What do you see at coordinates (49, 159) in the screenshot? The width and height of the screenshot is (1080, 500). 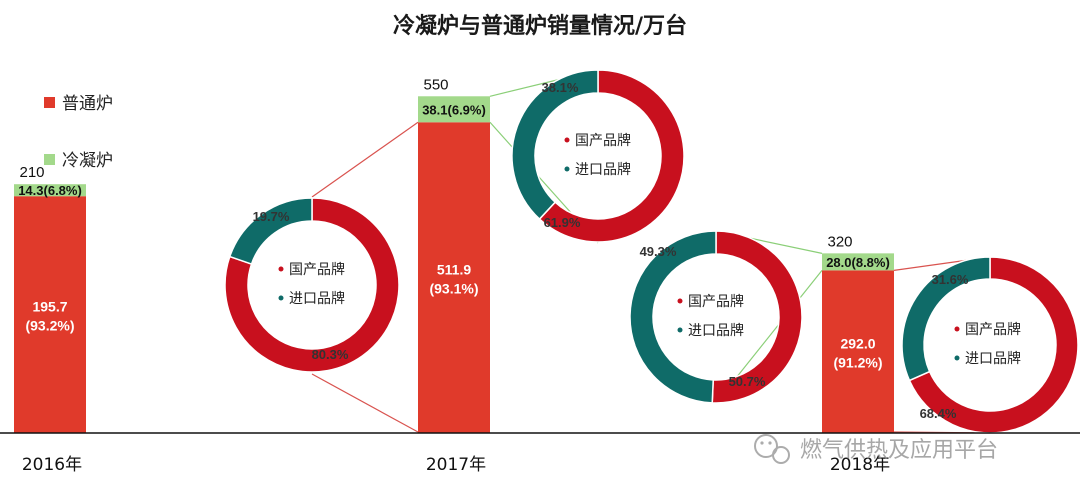 I see `legend-swatch-condensing` at bounding box center [49, 159].